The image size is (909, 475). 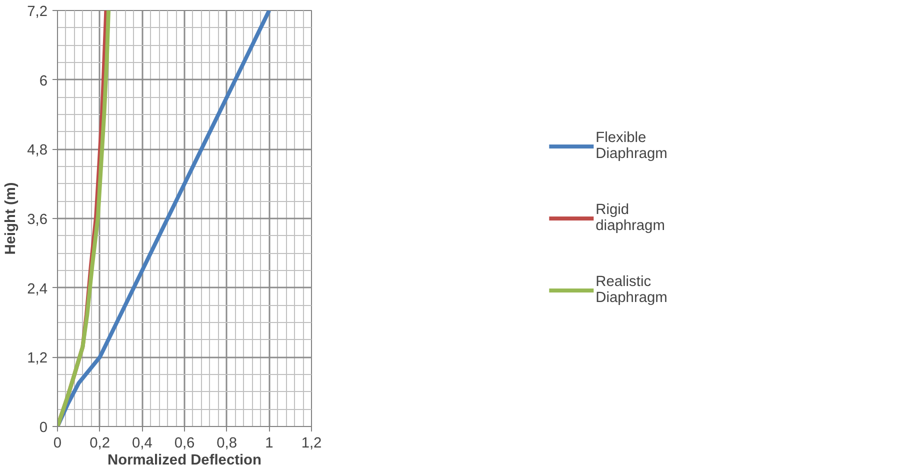 What do you see at coordinates (632, 290) in the screenshot?
I see `legend-label: Realistic Diaphragm` at bounding box center [632, 290].